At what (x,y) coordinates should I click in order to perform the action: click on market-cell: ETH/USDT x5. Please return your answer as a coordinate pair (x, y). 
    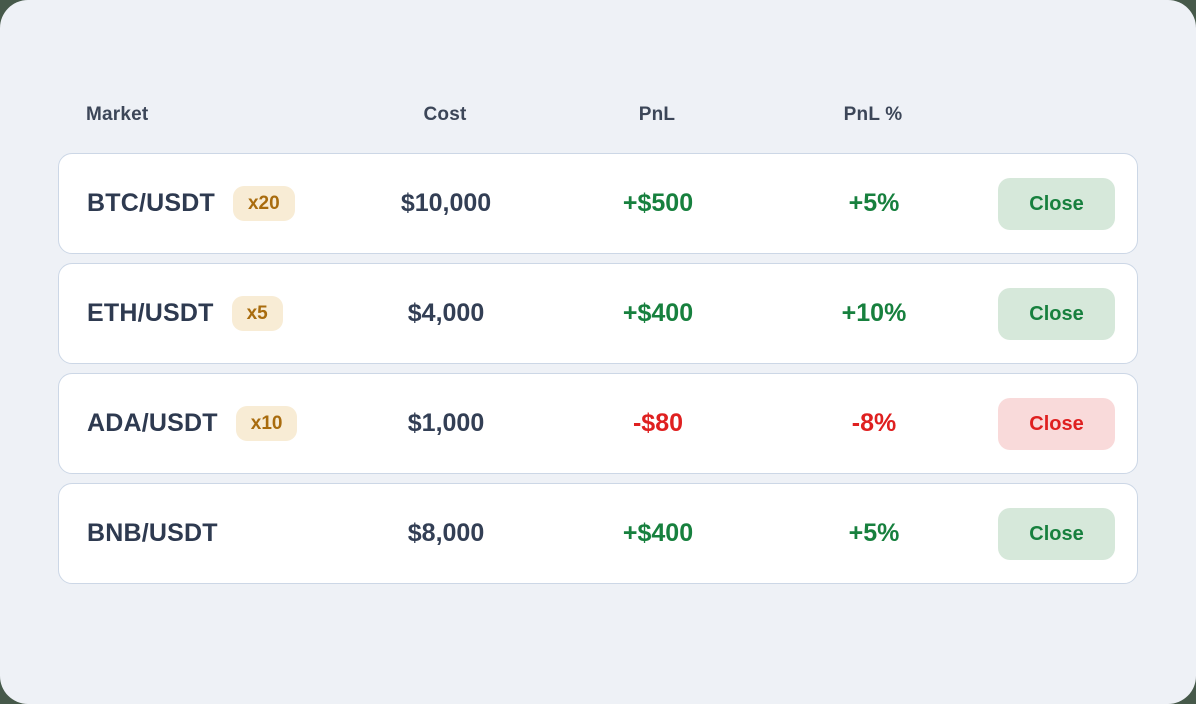
    Looking at the image, I should click on (206, 313).